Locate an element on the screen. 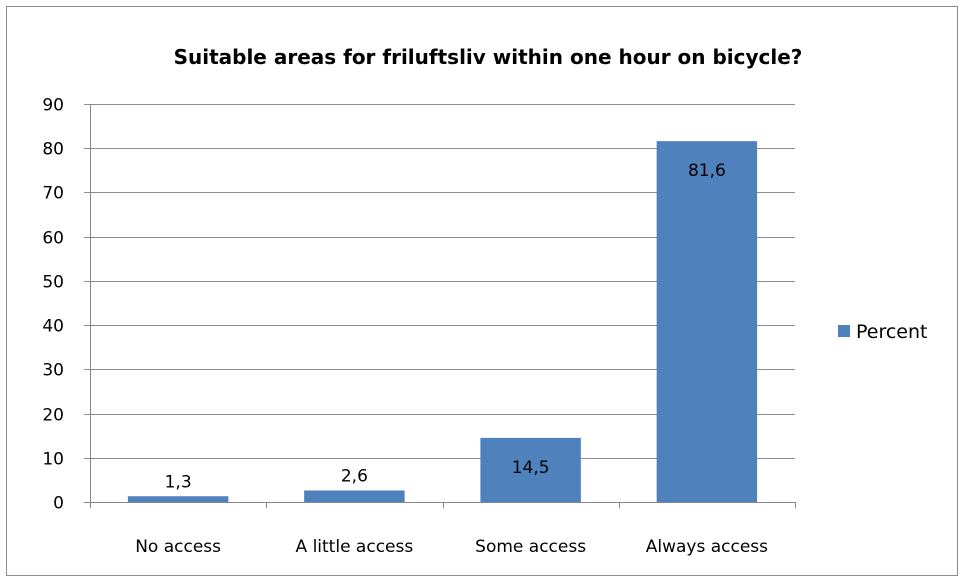  y-tick-label-10: 10 is located at coordinates (53, 460).